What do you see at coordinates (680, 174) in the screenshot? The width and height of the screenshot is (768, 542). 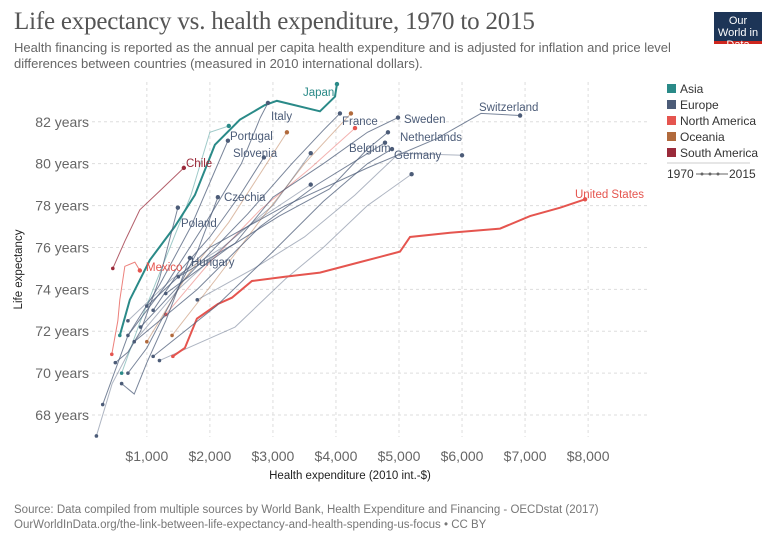 I see `legend-time-start: 1970` at bounding box center [680, 174].